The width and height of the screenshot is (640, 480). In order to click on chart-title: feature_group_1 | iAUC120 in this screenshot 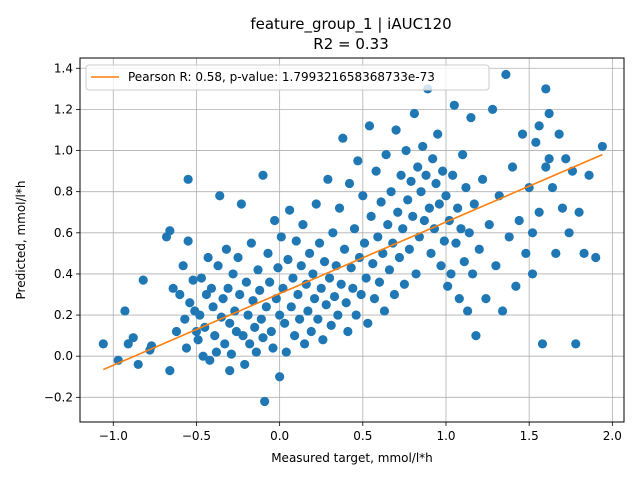, I will do `click(350, 24)`.